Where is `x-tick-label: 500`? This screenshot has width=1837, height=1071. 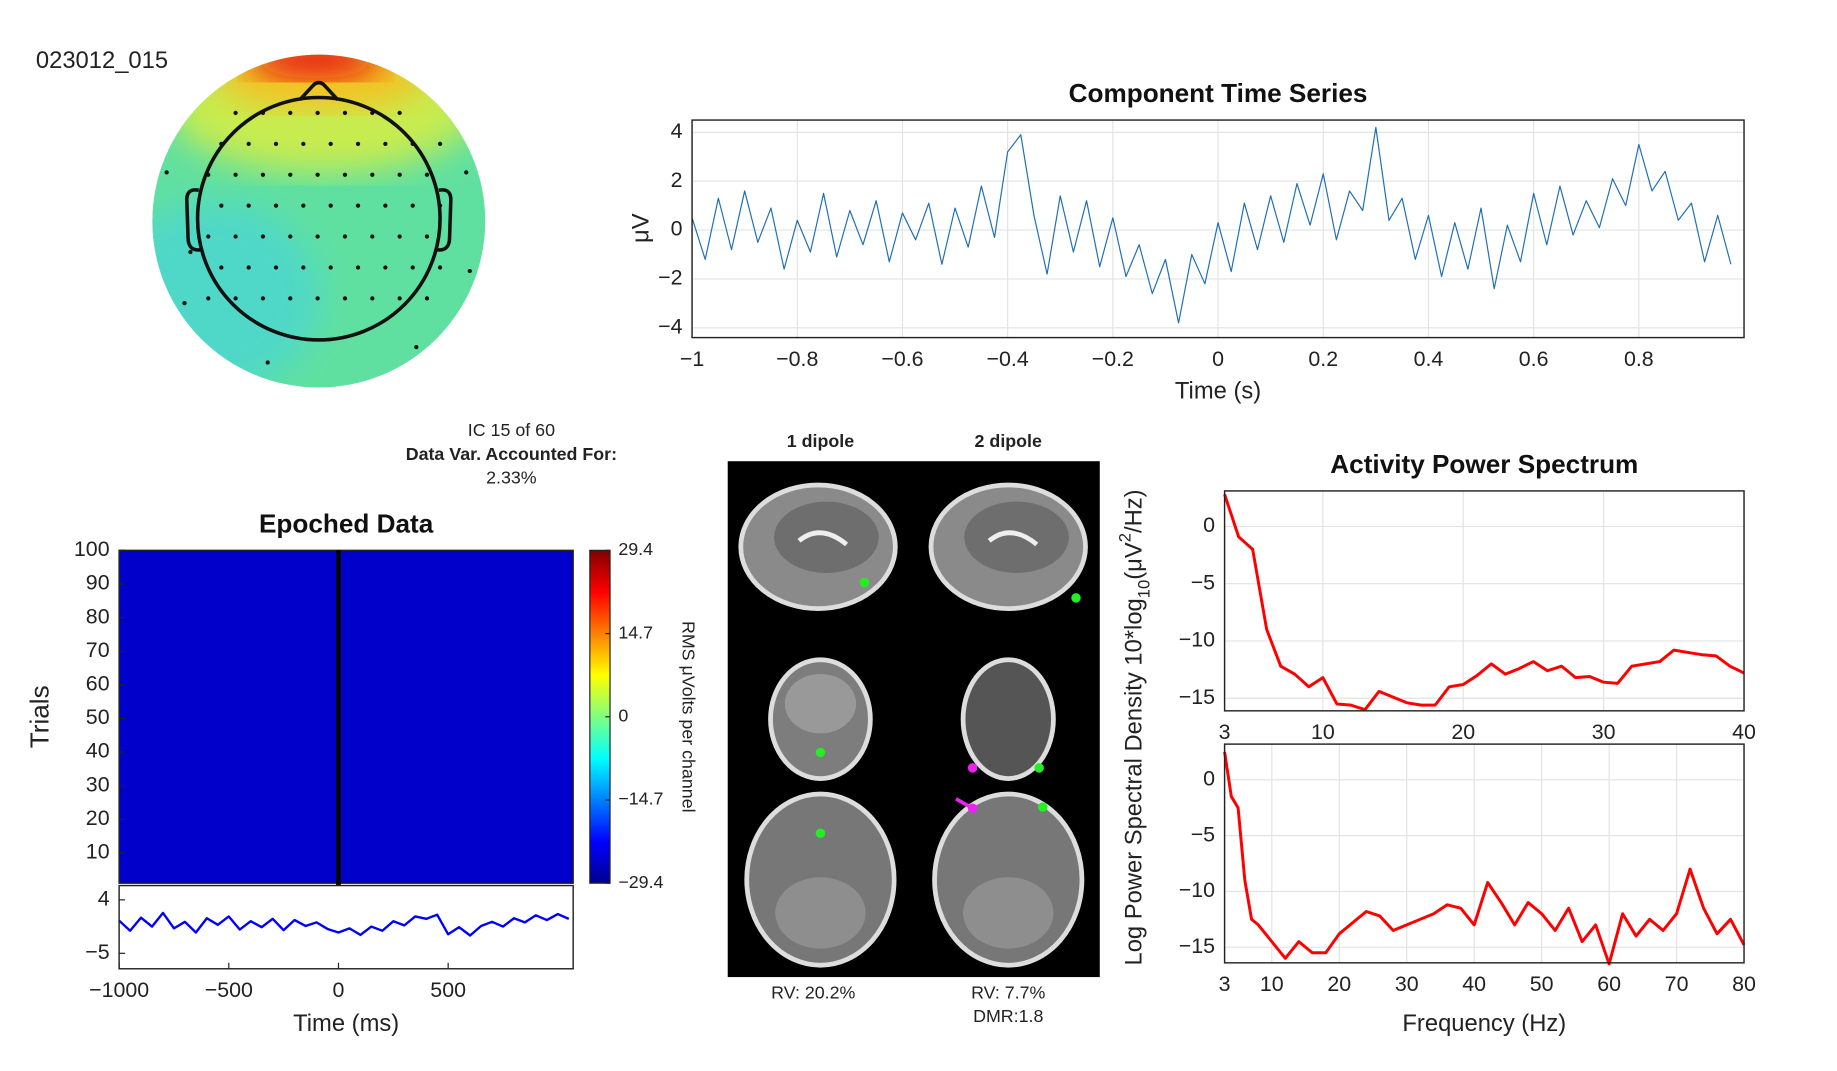
x-tick-label: 500 is located at coordinates (448, 990).